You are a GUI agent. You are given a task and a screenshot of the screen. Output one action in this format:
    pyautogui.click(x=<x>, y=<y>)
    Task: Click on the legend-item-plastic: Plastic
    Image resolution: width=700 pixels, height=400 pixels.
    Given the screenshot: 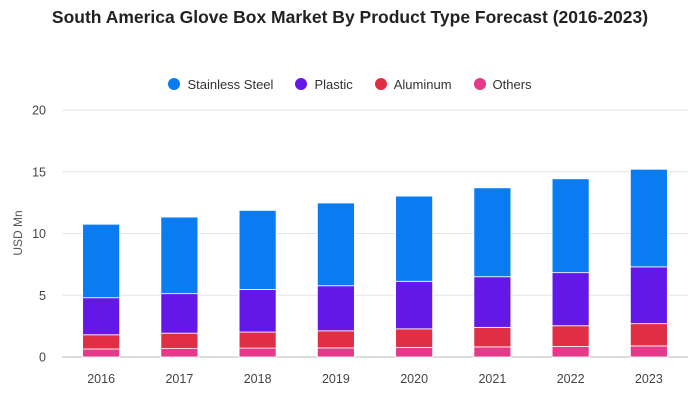 What is the action you would take?
    pyautogui.click(x=324, y=84)
    